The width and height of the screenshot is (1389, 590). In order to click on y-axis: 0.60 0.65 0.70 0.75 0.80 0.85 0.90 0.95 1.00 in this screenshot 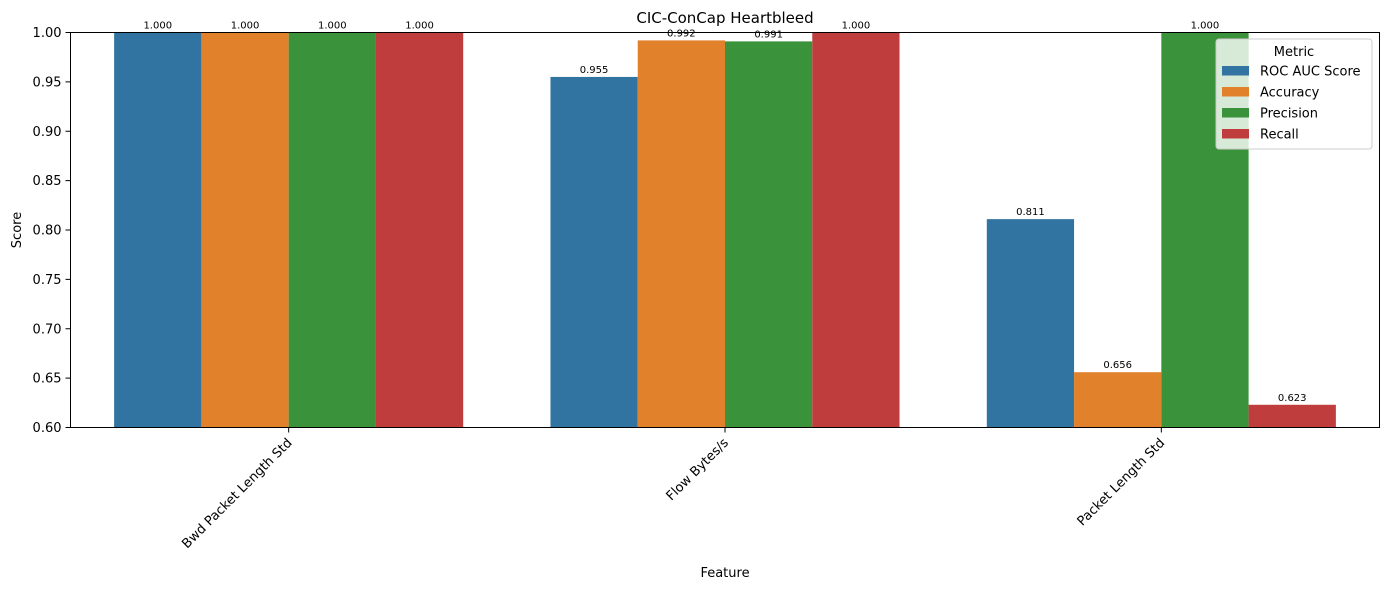, I will do `click(52, 231)`.